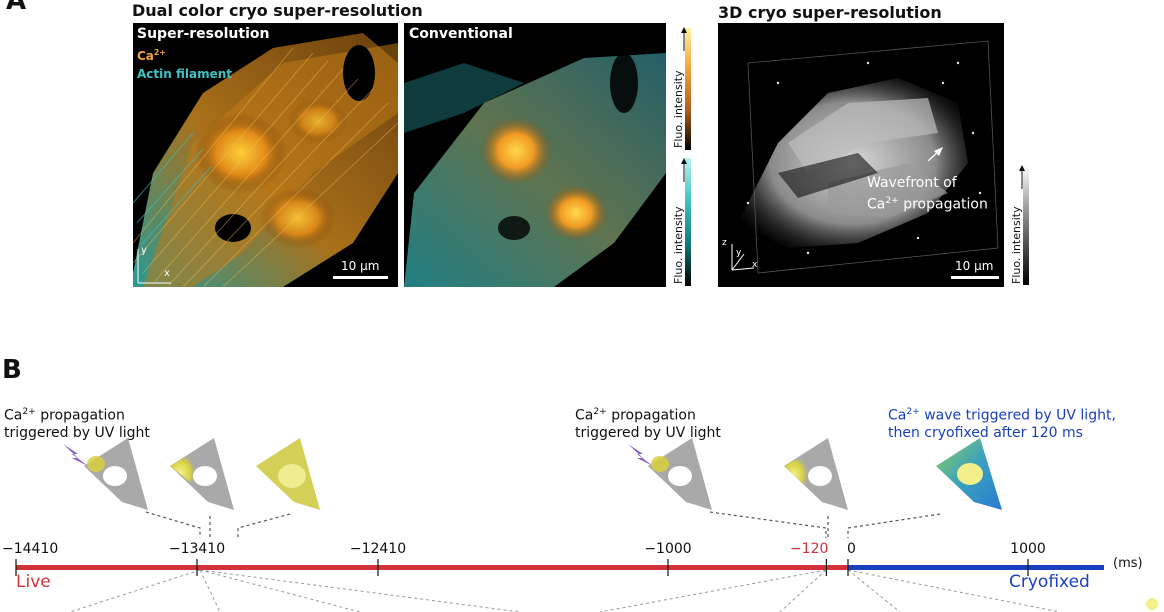 This screenshot has height=612, width=1164. I want to click on threed-title: 3D cryo super-resolution, so click(830, 12).